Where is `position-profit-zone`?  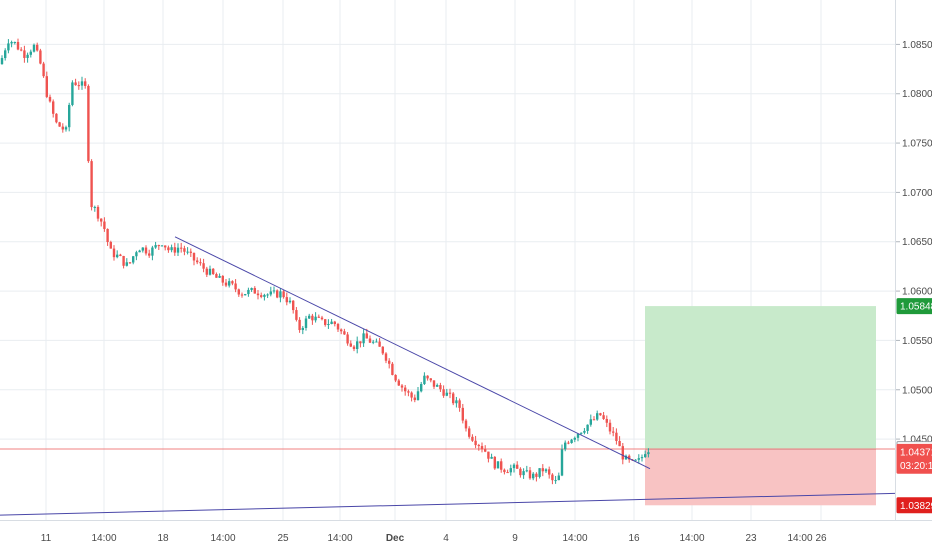 position-profit-zone is located at coordinates (760, 378).